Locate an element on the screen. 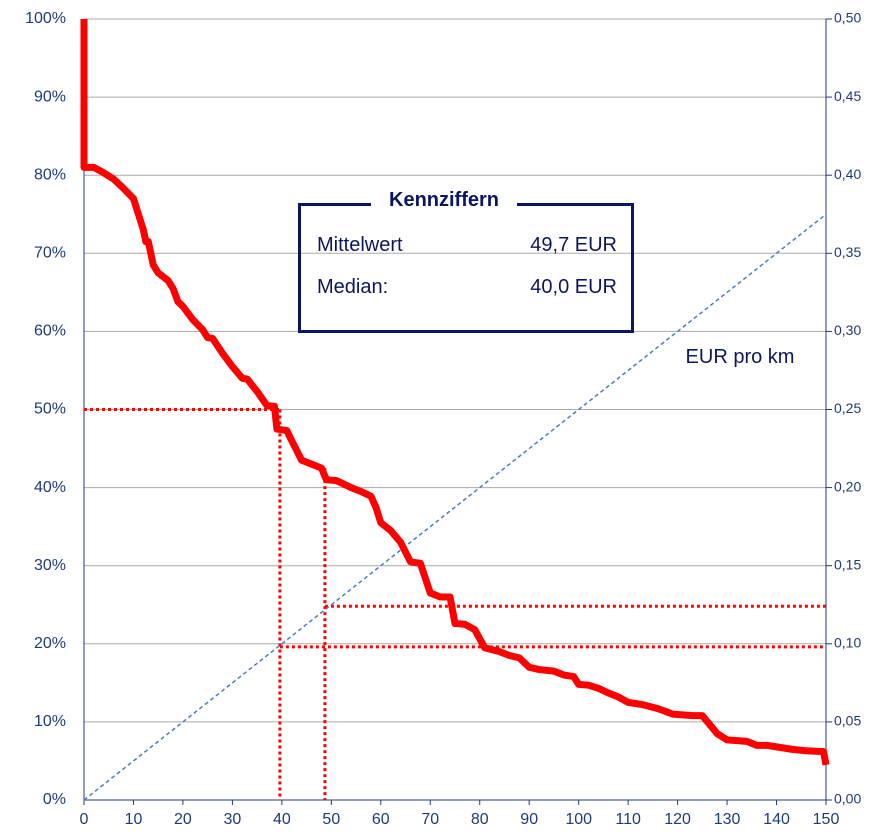 This screenshot has width=881, height=838. y2-tick-label: 0,30 is located at coordinates (847, 330).